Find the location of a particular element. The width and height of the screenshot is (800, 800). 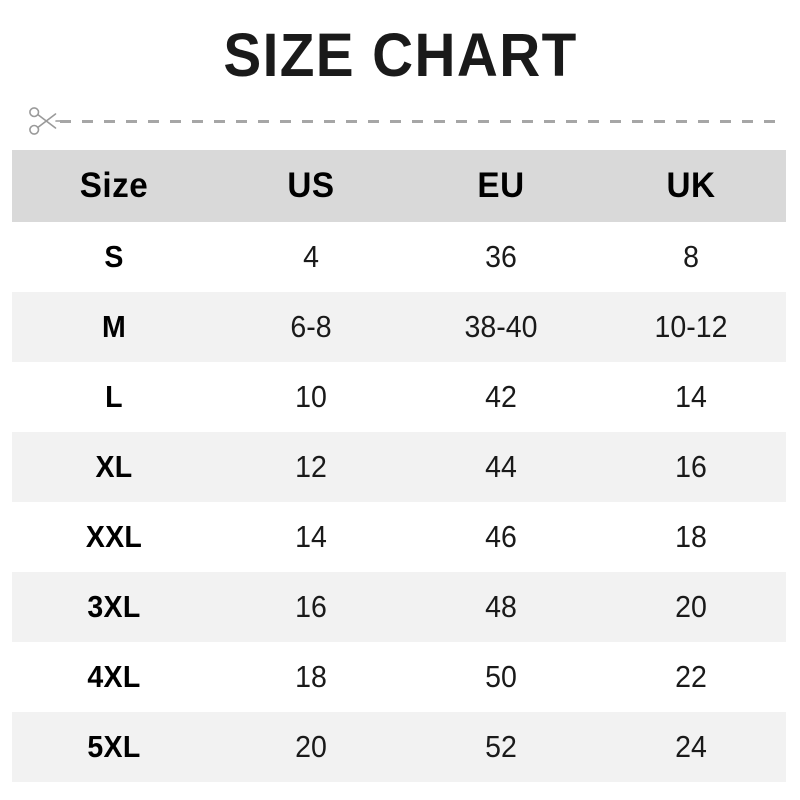

table-row: 4XL 18 50 22 is located at coordinates (399, 677).